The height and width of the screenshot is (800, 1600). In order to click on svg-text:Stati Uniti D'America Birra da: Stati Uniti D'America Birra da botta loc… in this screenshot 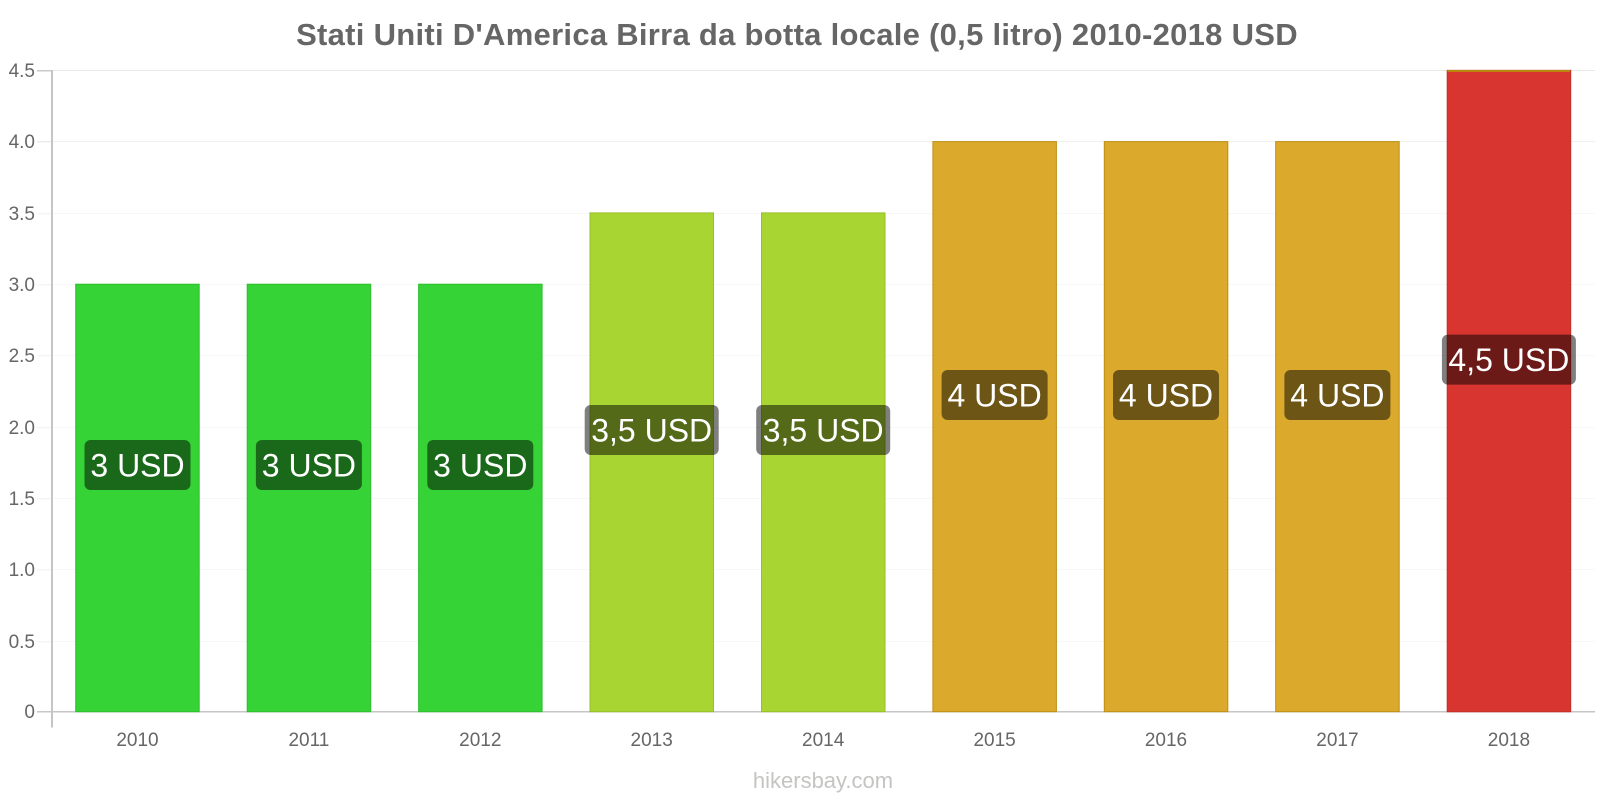, I will do `click(797, 34)`.